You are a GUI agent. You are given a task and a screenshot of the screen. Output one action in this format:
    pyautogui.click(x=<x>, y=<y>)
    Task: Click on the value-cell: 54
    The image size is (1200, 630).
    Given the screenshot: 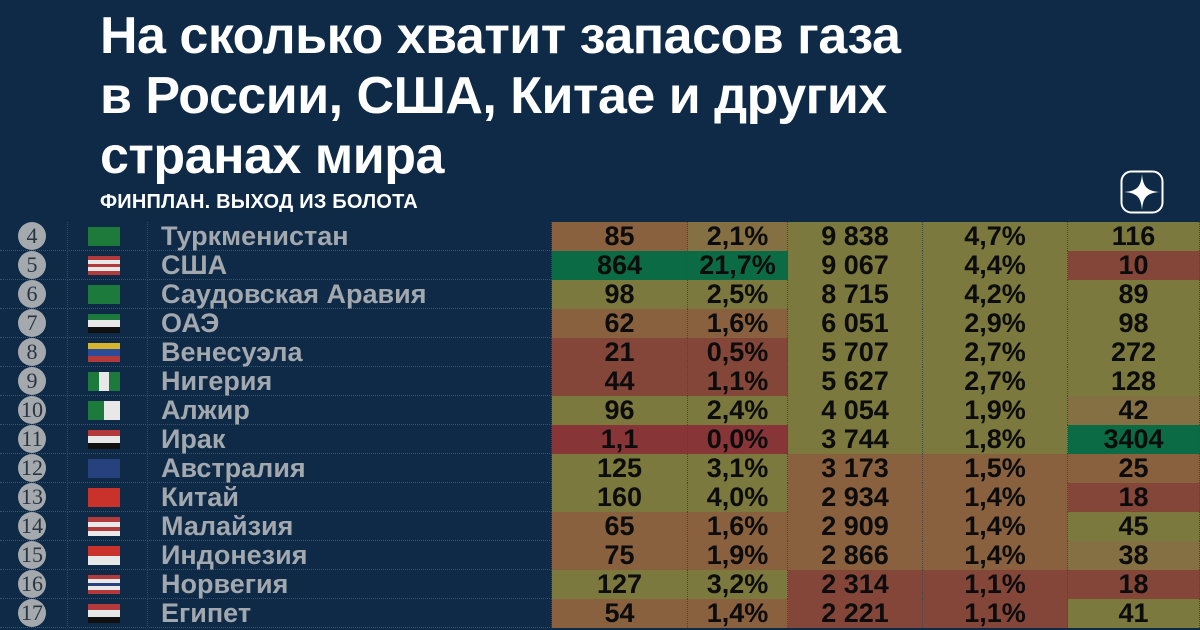 What is the action you would take?
    pyautogui.click(x=620, y=613)
    